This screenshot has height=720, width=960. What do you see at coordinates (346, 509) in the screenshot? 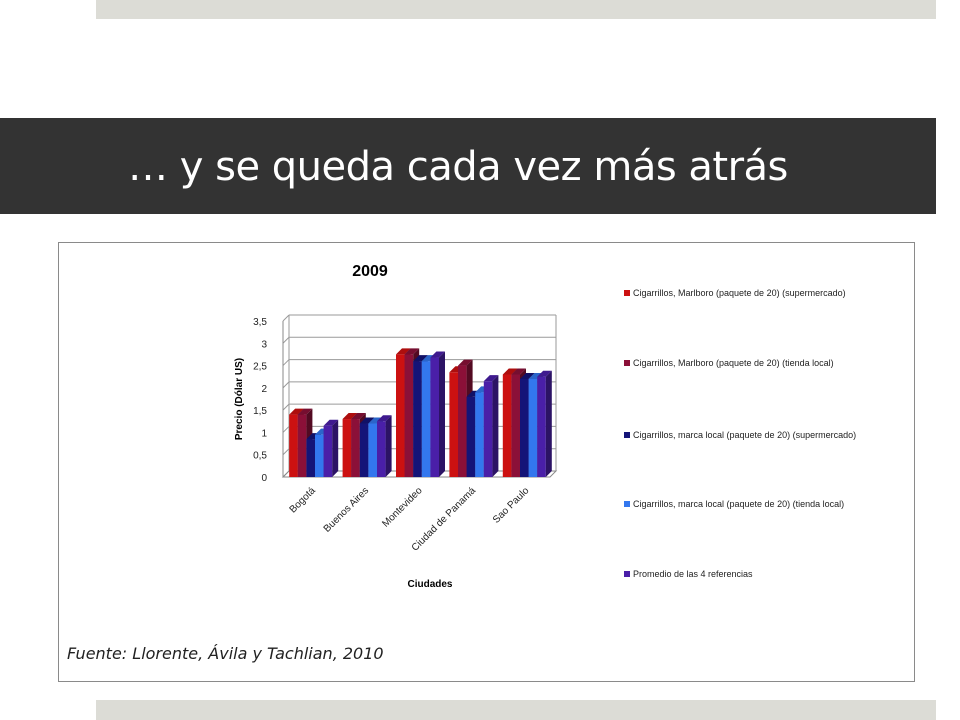
I see `x-tick-label: Buenos Aires` at bounding box center [346, 509].